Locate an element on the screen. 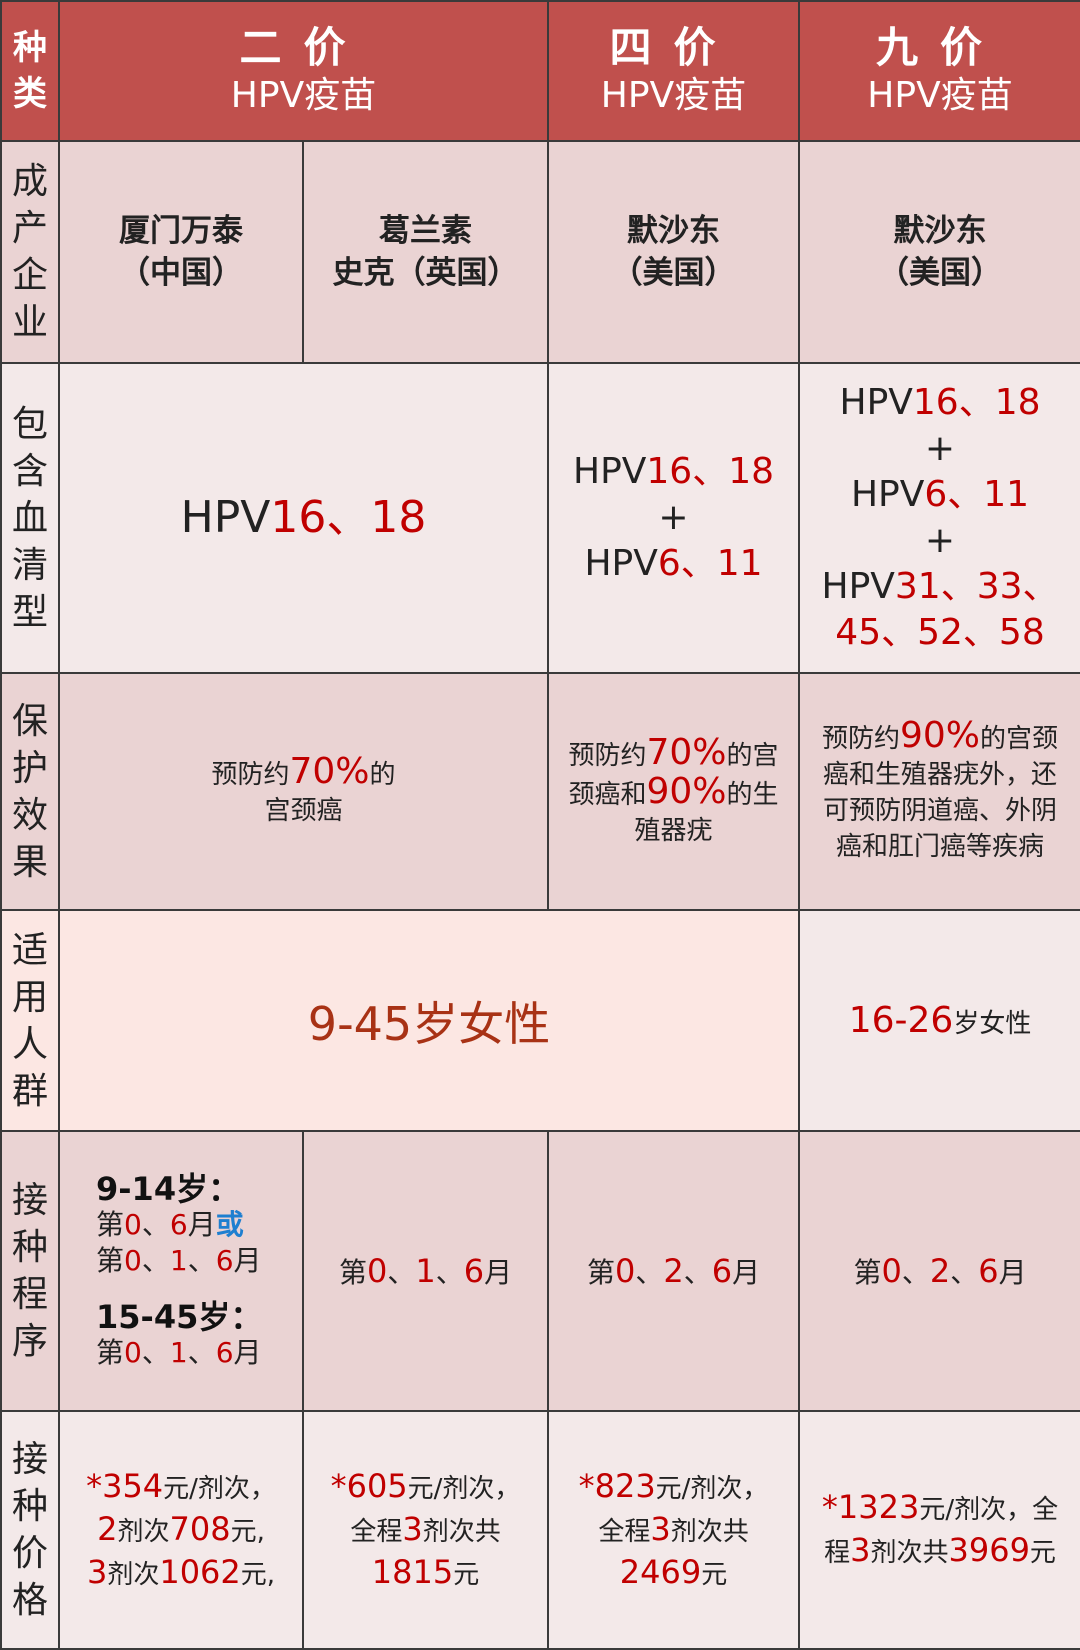 Image resolution: width=1080 pixels, height=1650 pixels. population-nonavalent: 16-26岁女性 is located at coordinates (939, 1020).